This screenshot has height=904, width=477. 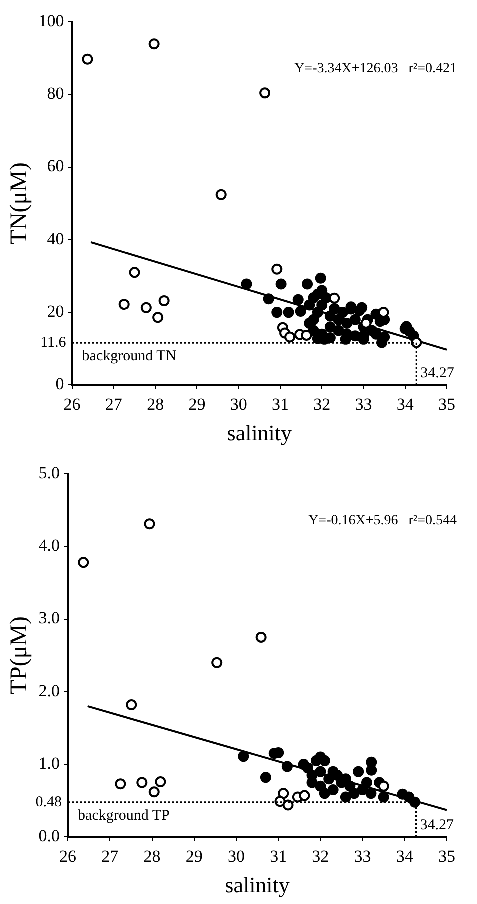 I want to click on y-tick-label: 1.0, so click(x=49, y=764).